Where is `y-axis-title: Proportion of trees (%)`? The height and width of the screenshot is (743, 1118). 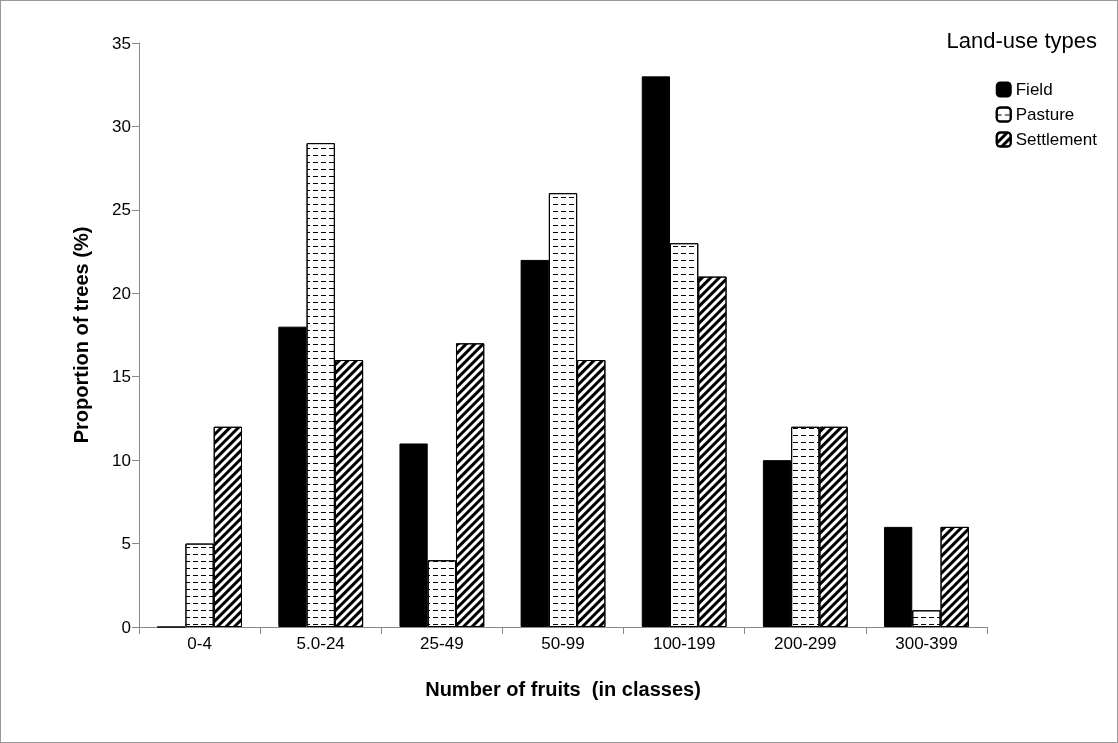 y-axis-title: Proportion of trees (%) is located at coordinates (81, 335).